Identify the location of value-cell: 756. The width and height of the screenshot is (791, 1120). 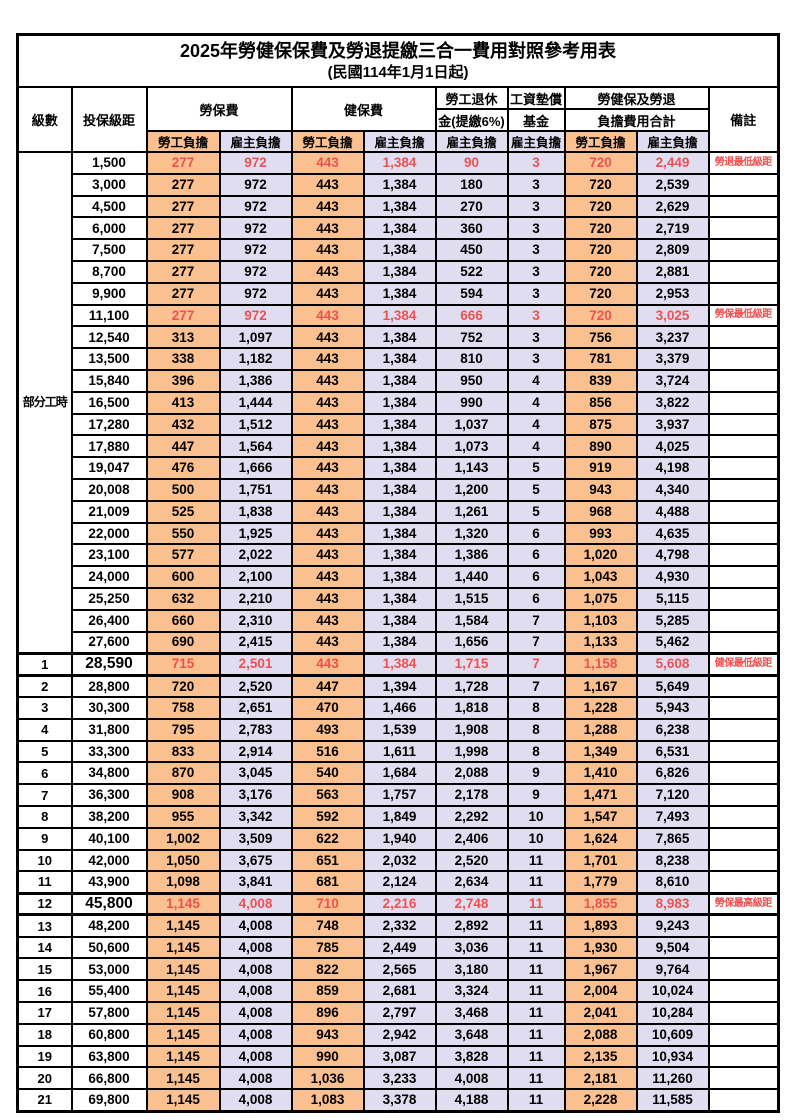
(600, 337).